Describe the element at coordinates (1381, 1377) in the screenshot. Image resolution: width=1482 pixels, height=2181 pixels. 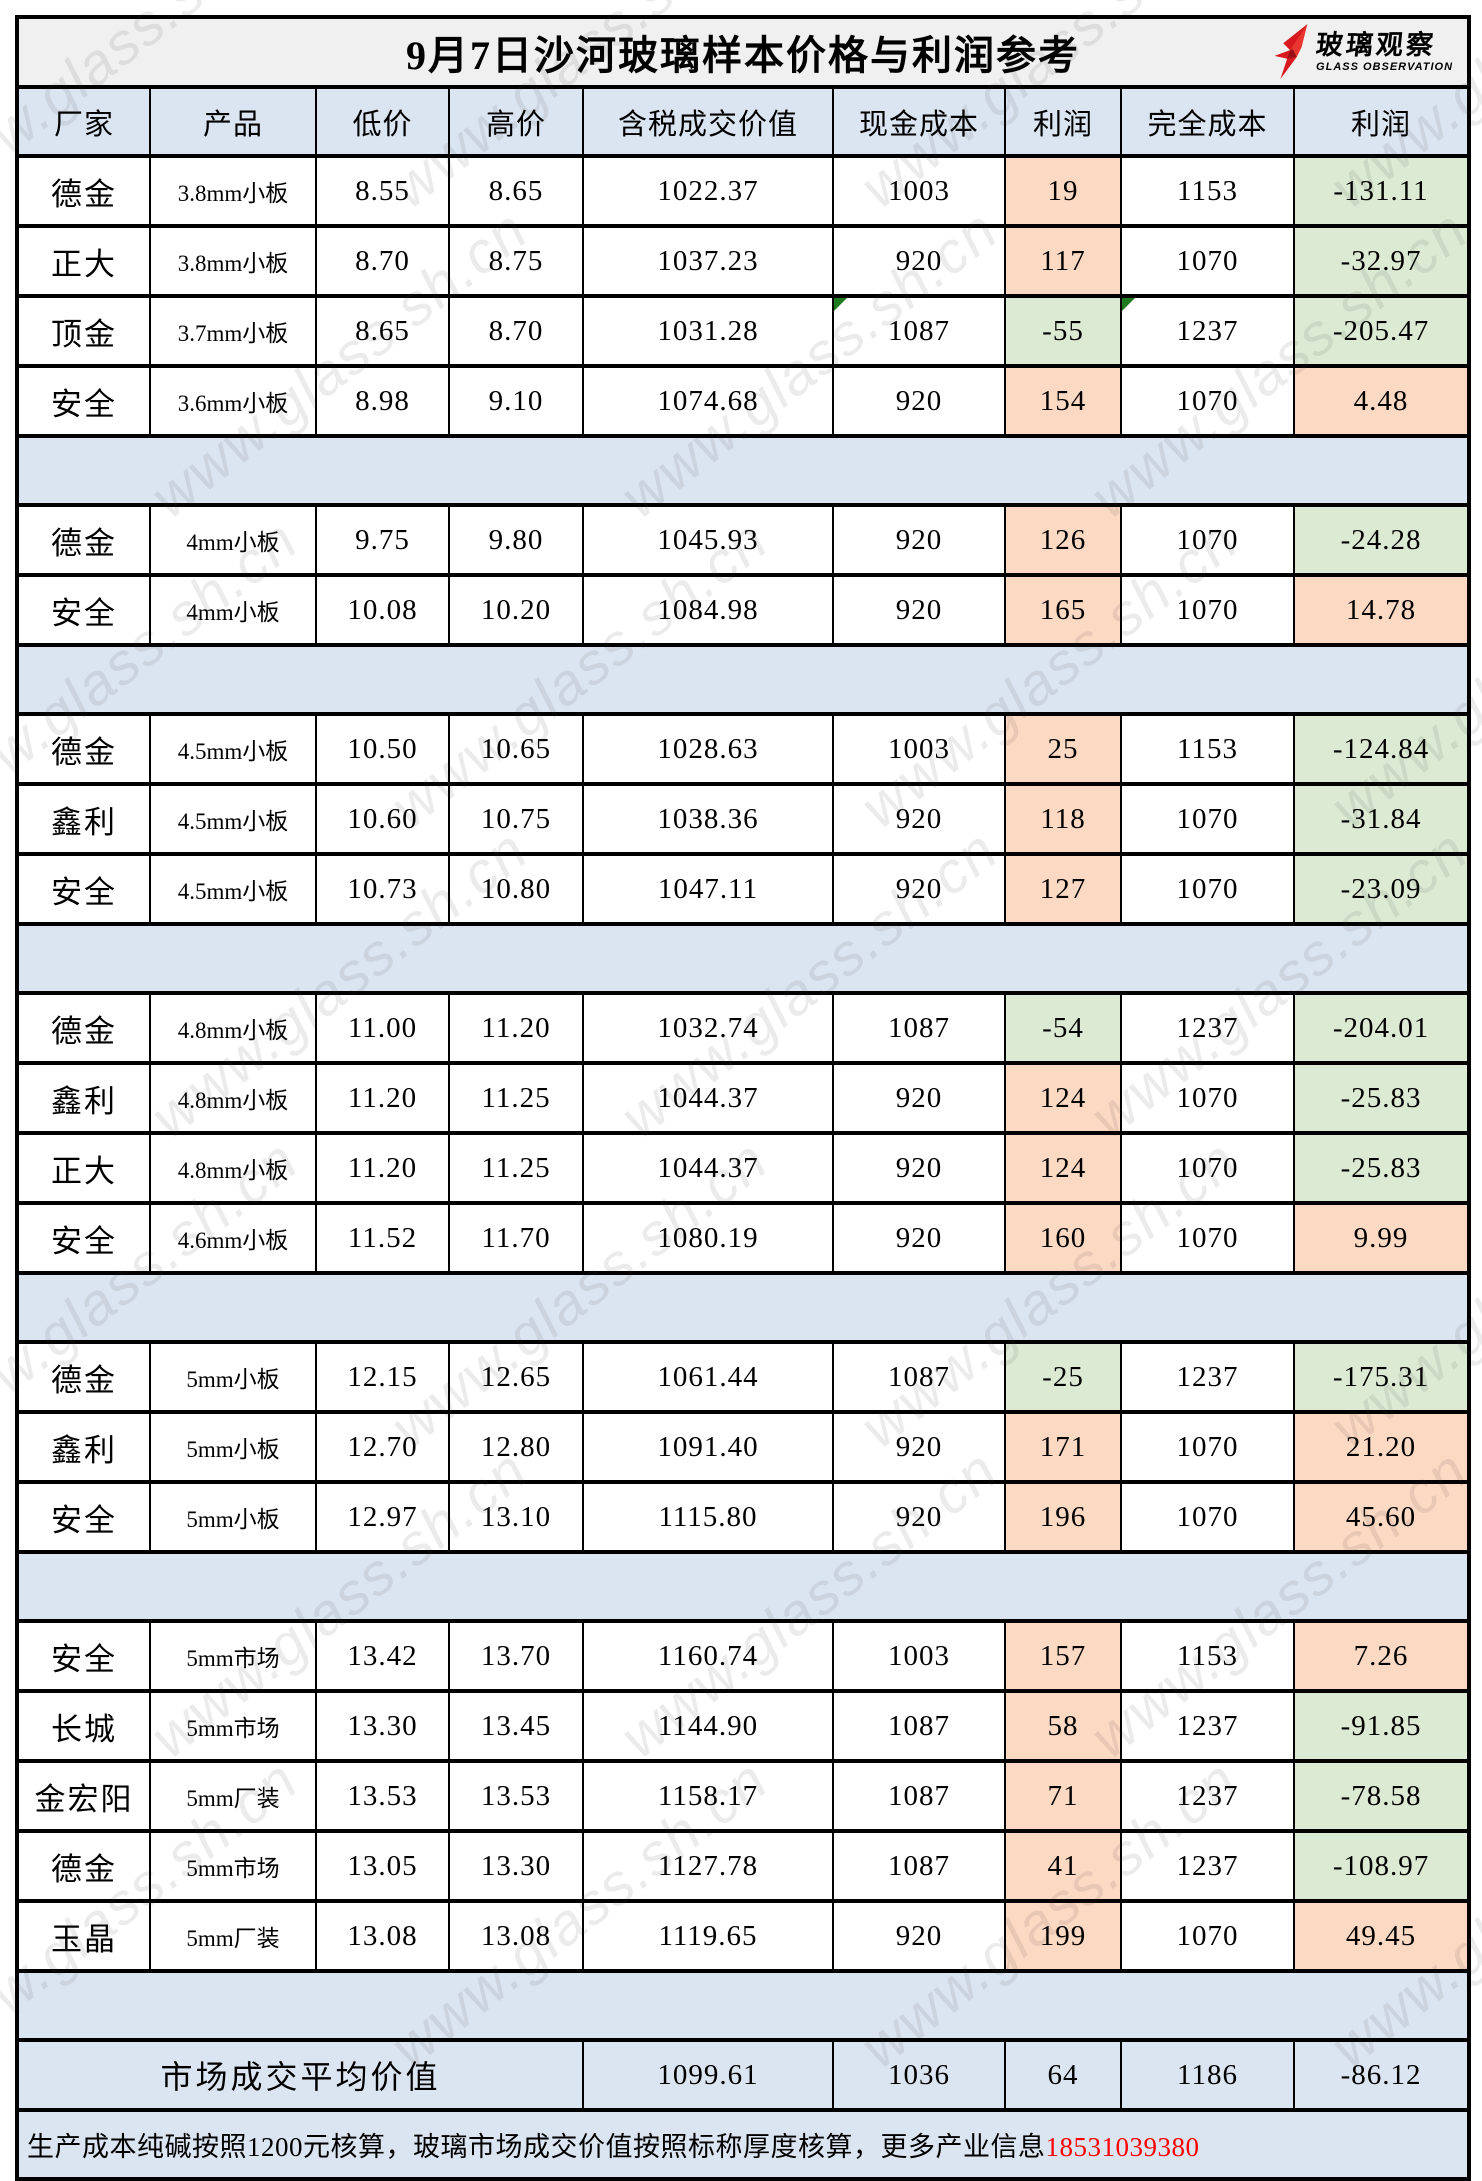
I see `cell-full-profit: -175.31` at that location.